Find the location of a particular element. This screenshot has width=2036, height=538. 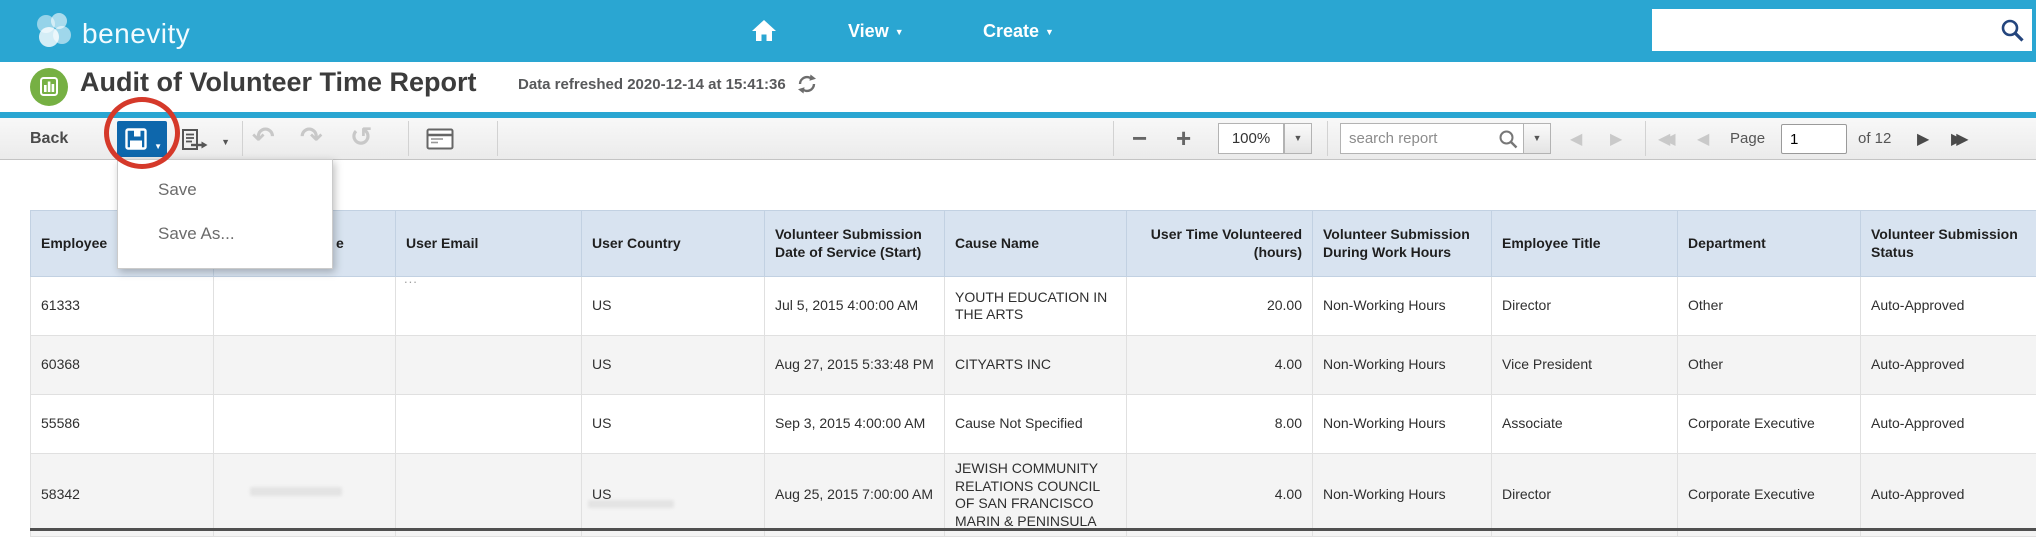

report-search-dropdown: ▼ is located at coordinates (1537, 138).